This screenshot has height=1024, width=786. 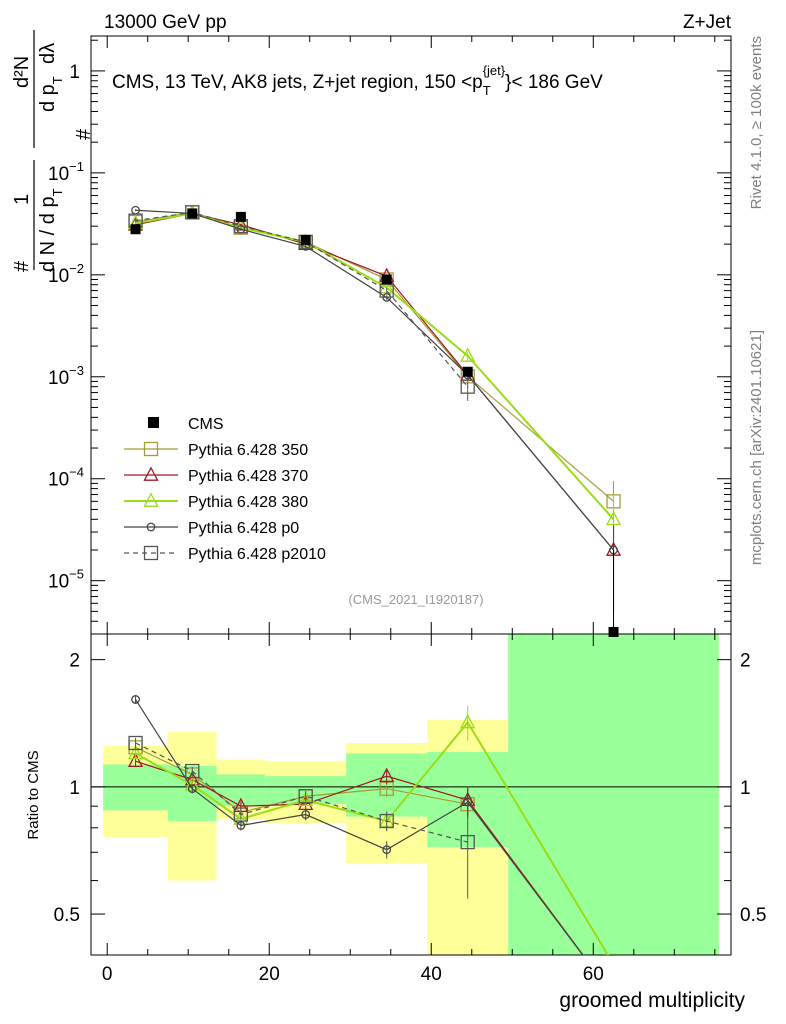 I want to click on header-right-label: Z+Jet, so click(x=707, y=22).